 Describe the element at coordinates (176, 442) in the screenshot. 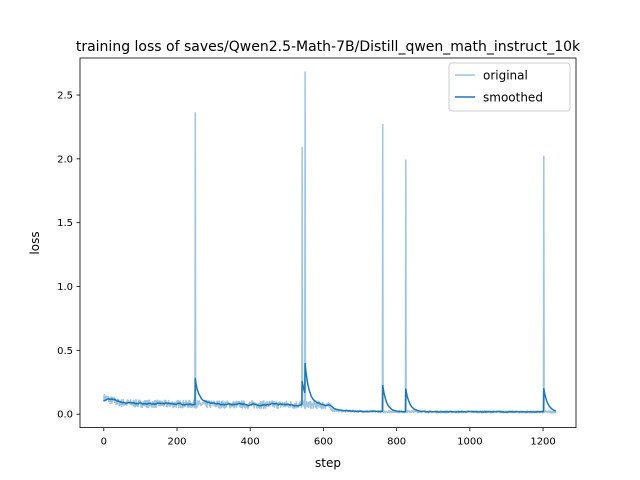

I see `x-tick-label: 200` at that location.